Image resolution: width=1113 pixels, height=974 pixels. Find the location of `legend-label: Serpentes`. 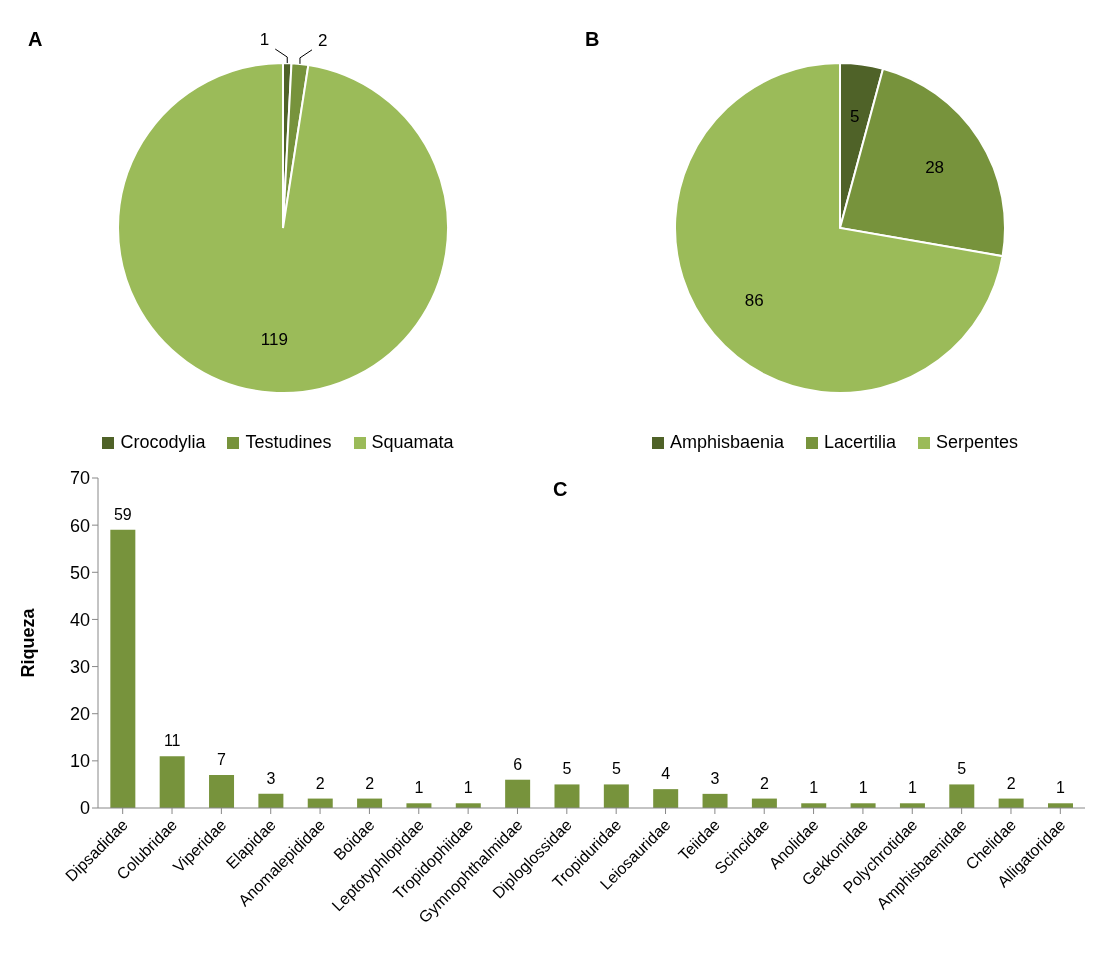

legend-label: Serpentes is located at coordinates (977, 442).